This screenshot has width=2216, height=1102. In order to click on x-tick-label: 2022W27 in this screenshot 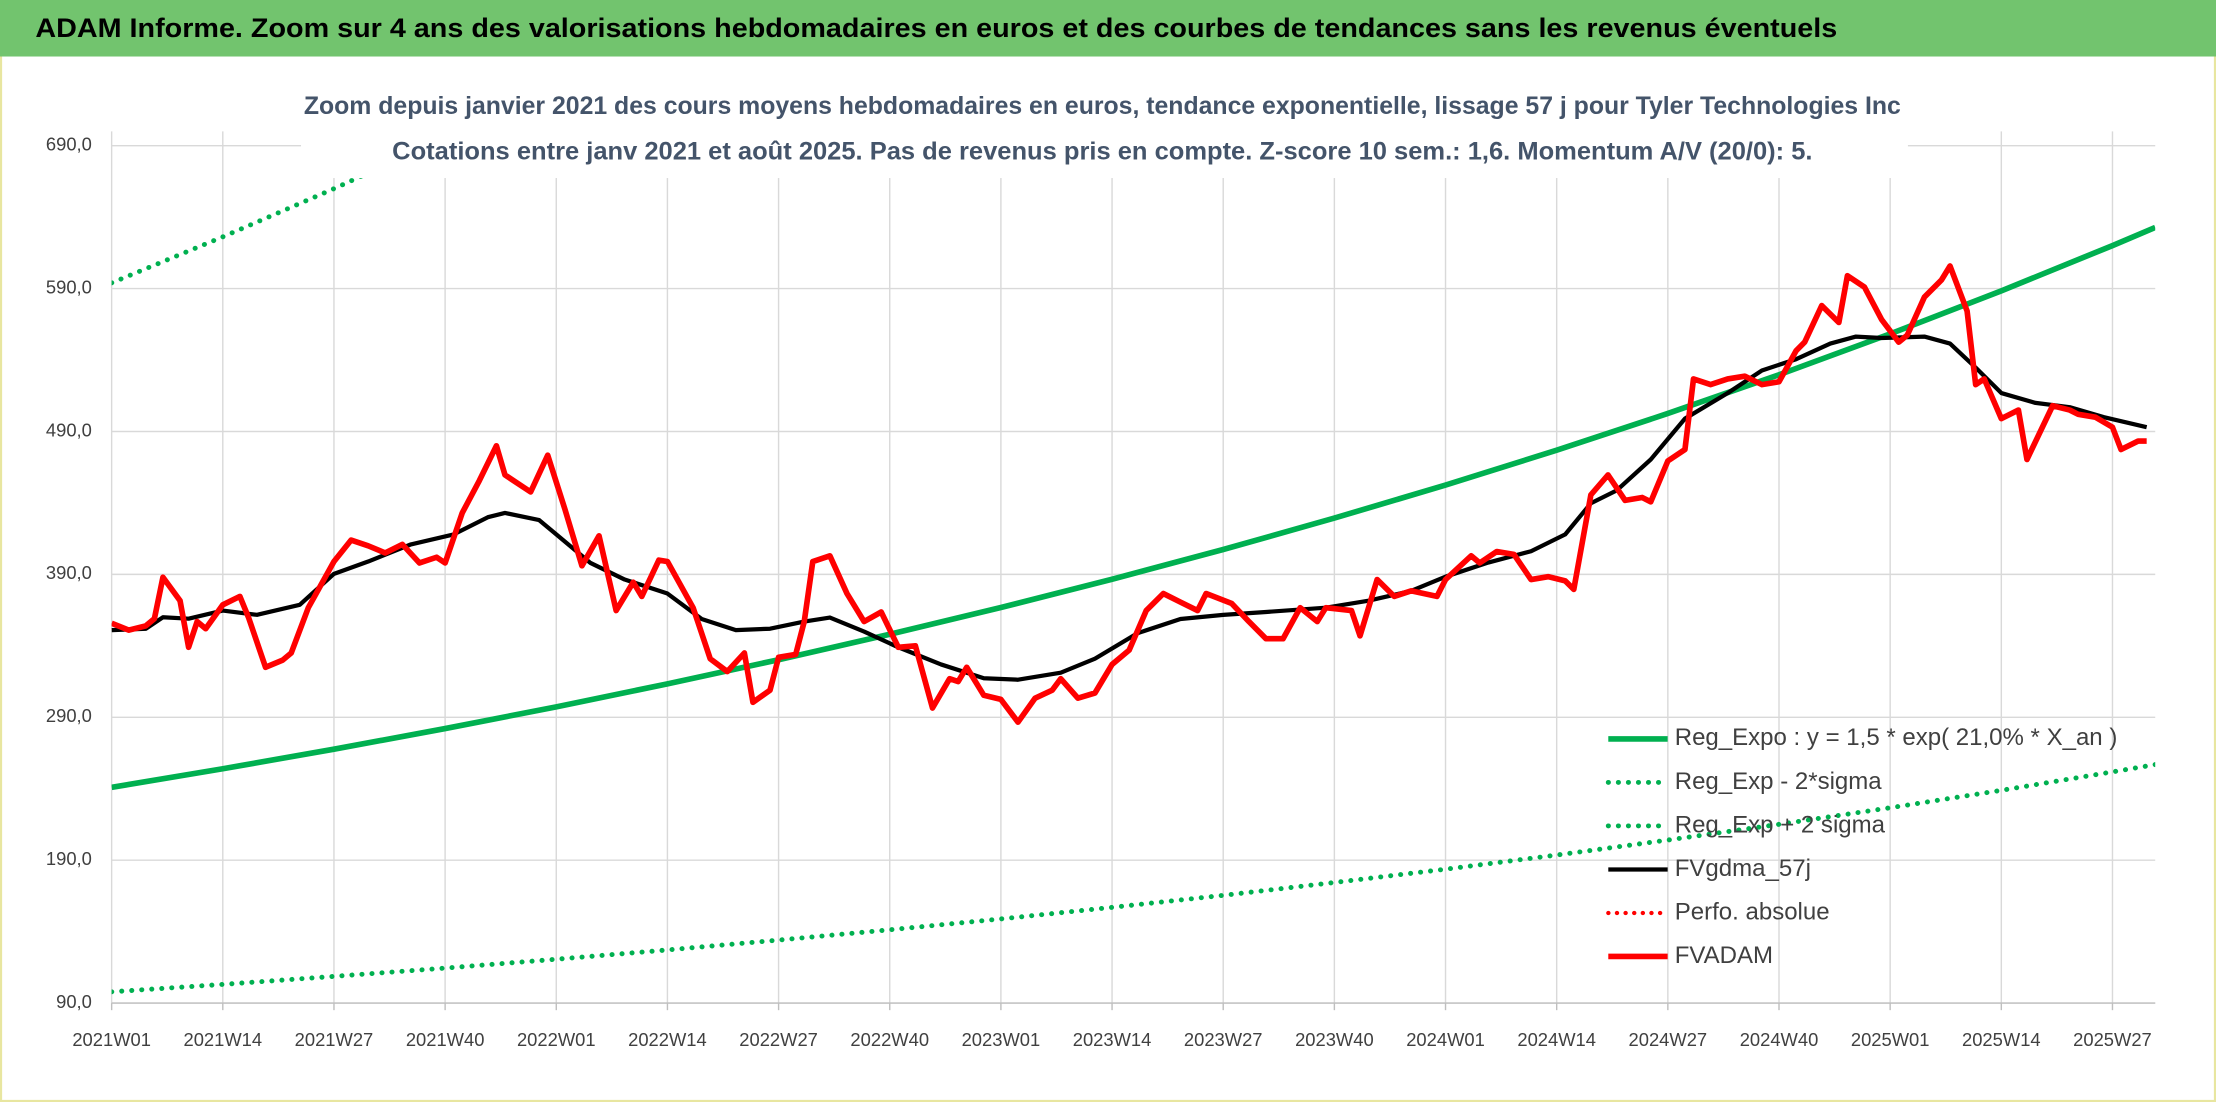, I will do `click(778, 1039)`.